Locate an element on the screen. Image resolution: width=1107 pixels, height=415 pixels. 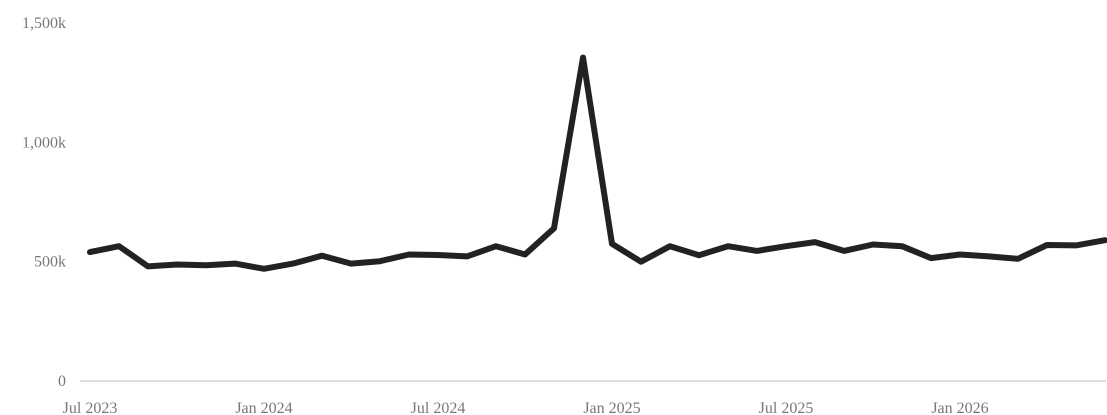
x-tick-label: Jul 2023 is located at coordinates (90, 407).